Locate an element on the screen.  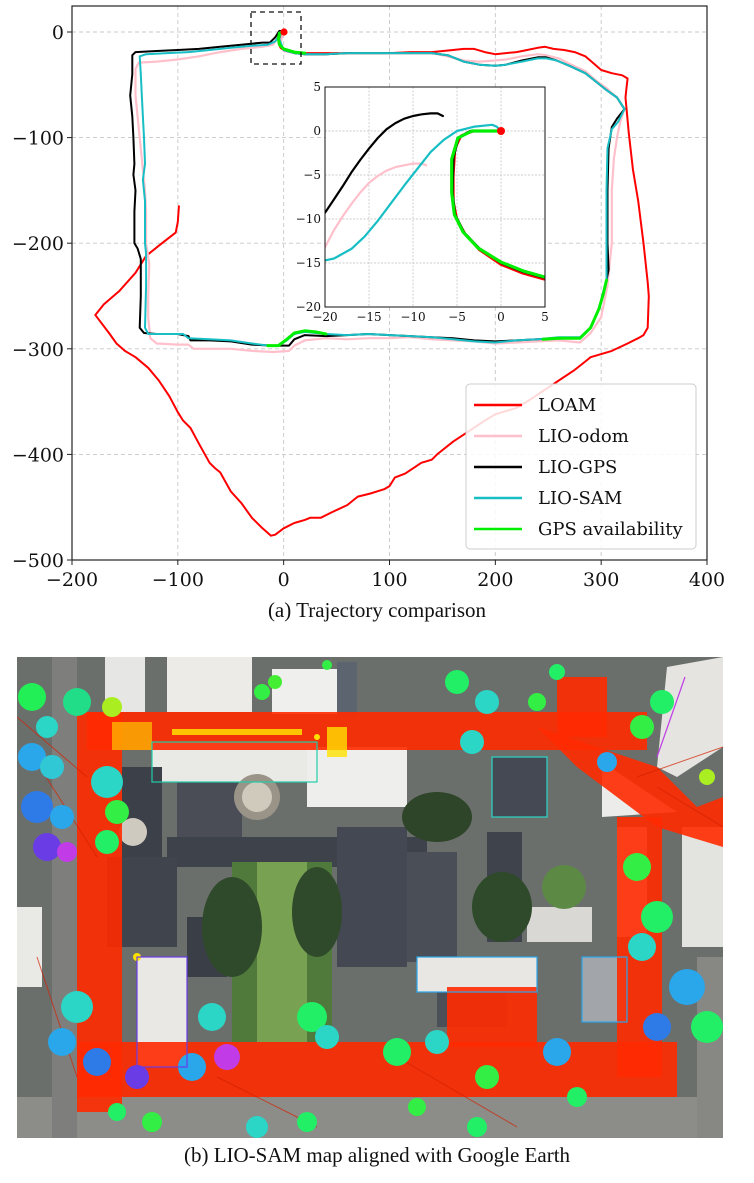
y-tick-label: −500 is located at coordinates (38, 561).